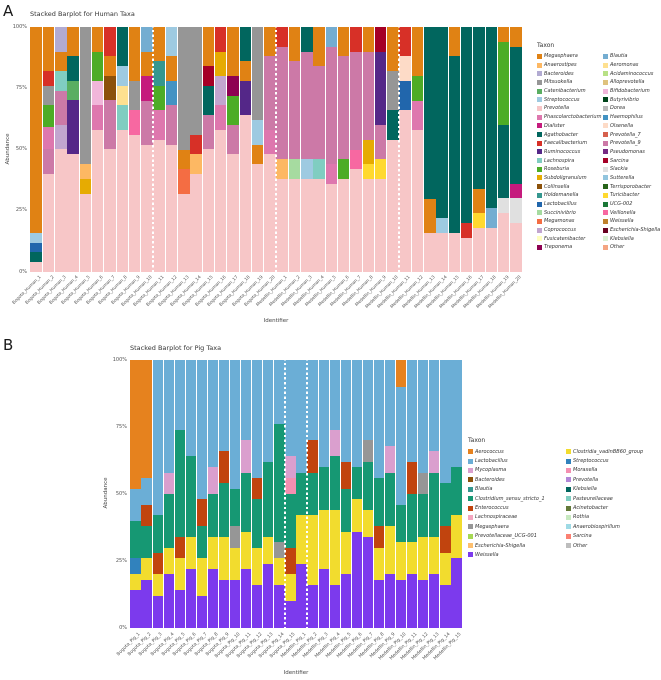  Describe the element at coordinates (566, 143) in the screenshot. I see `legend-taxon-name: Faecalibacterium` at that location.